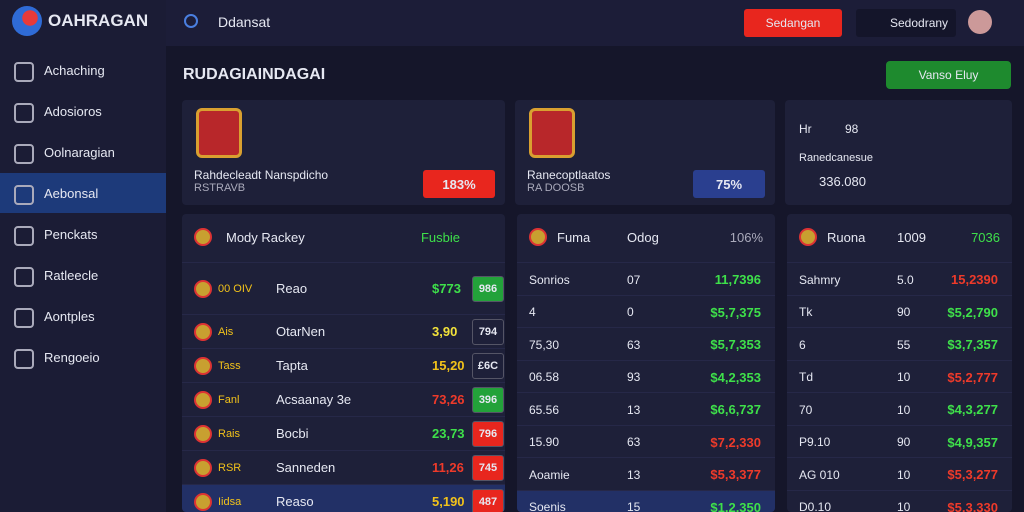 This screenshot has height=512, width=1024. I want to click on row-amount: $4,9,357, so click(972, 442).